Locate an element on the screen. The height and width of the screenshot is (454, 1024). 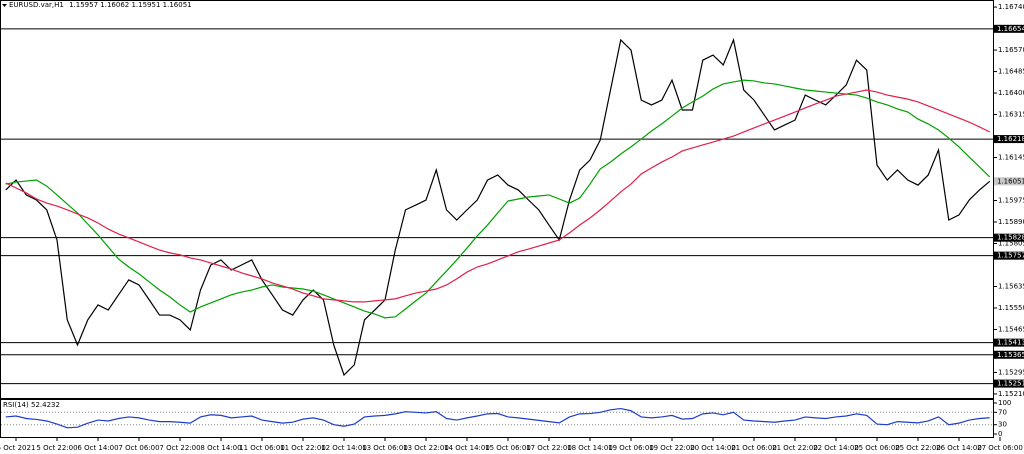
x-tick-label: 5 Oct 2021 is located at coordinates (17, 448).